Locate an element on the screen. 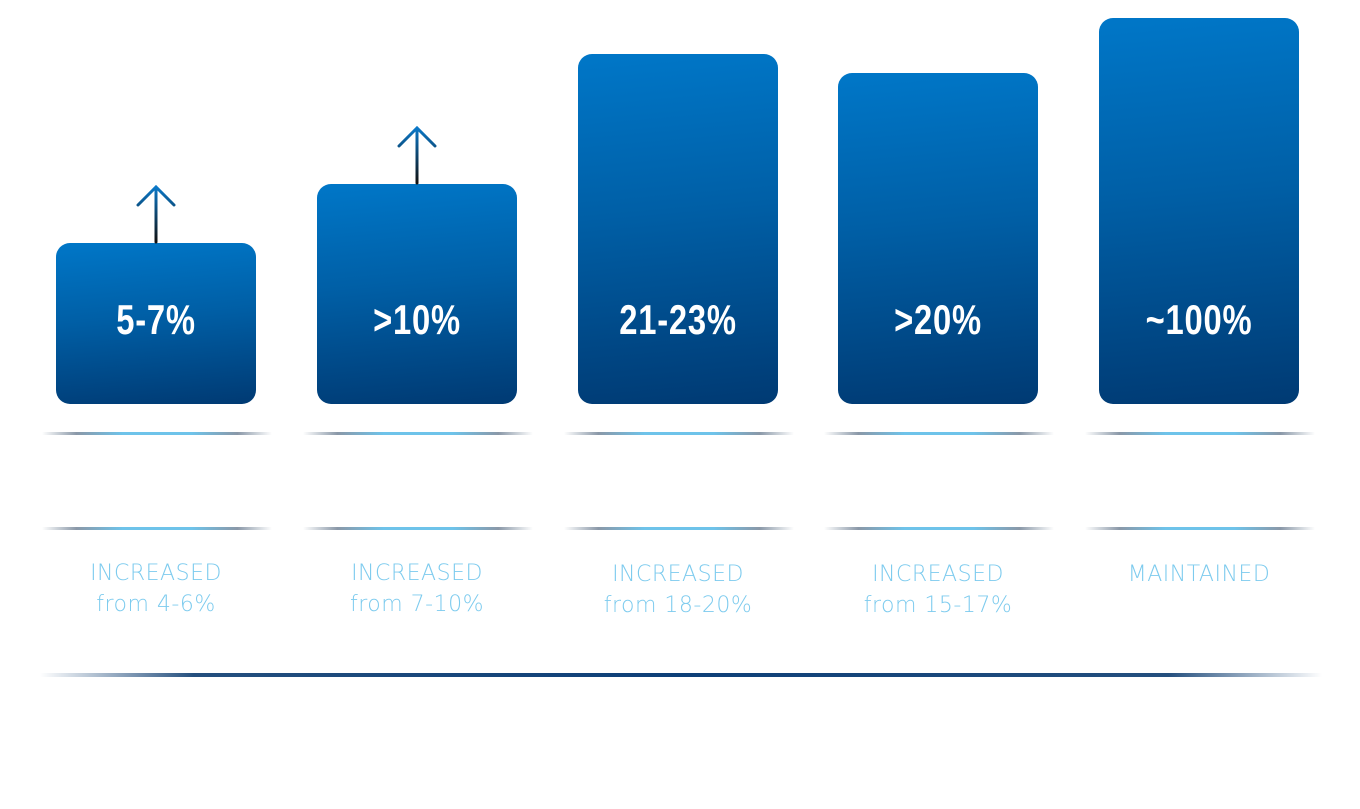 This screenshot has width=1360, height=809. bar-caption: INCREASED from 15-17% is located at coordinates (938, 590).